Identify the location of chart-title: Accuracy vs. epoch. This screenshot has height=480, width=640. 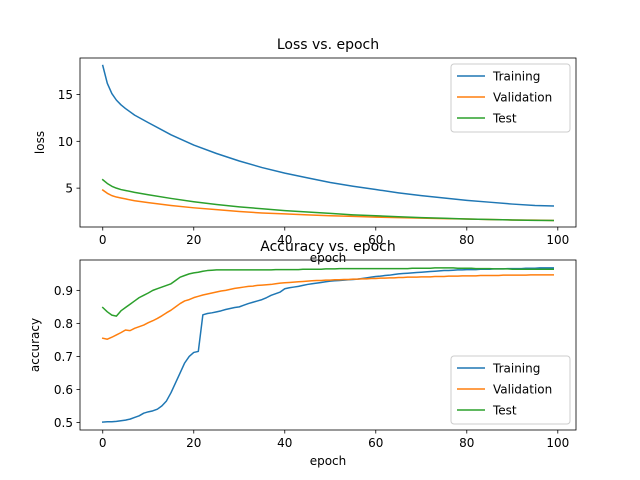
(327, 247).